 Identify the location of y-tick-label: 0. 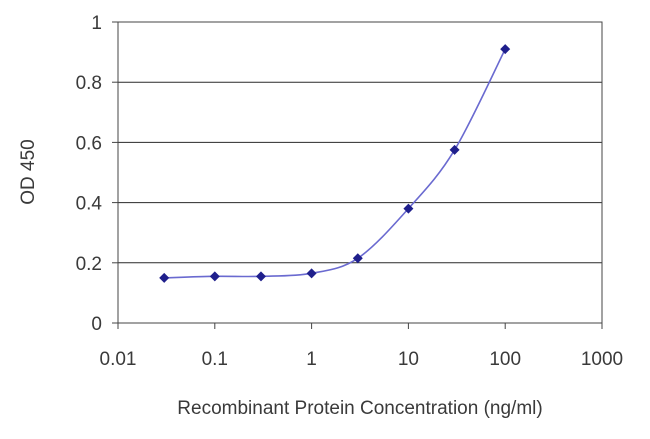
(96, 324).